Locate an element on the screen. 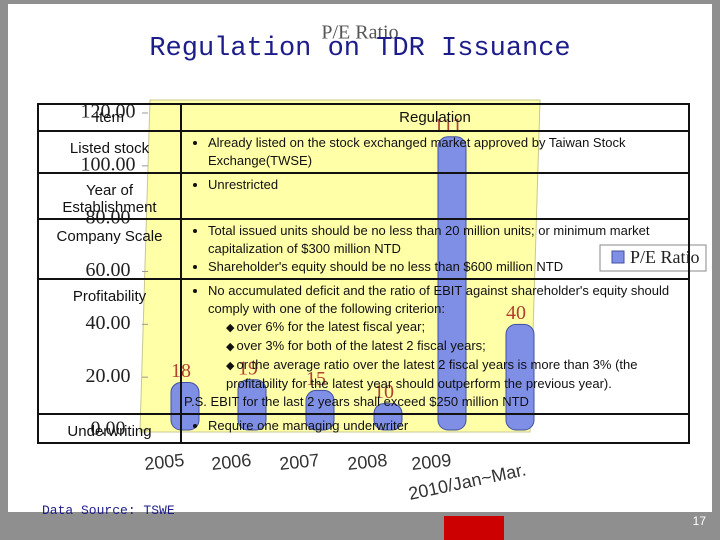 The height and width of the screenshot is (540, 720). bullet-list: Unrestricted is located at coordinates (435, 185).